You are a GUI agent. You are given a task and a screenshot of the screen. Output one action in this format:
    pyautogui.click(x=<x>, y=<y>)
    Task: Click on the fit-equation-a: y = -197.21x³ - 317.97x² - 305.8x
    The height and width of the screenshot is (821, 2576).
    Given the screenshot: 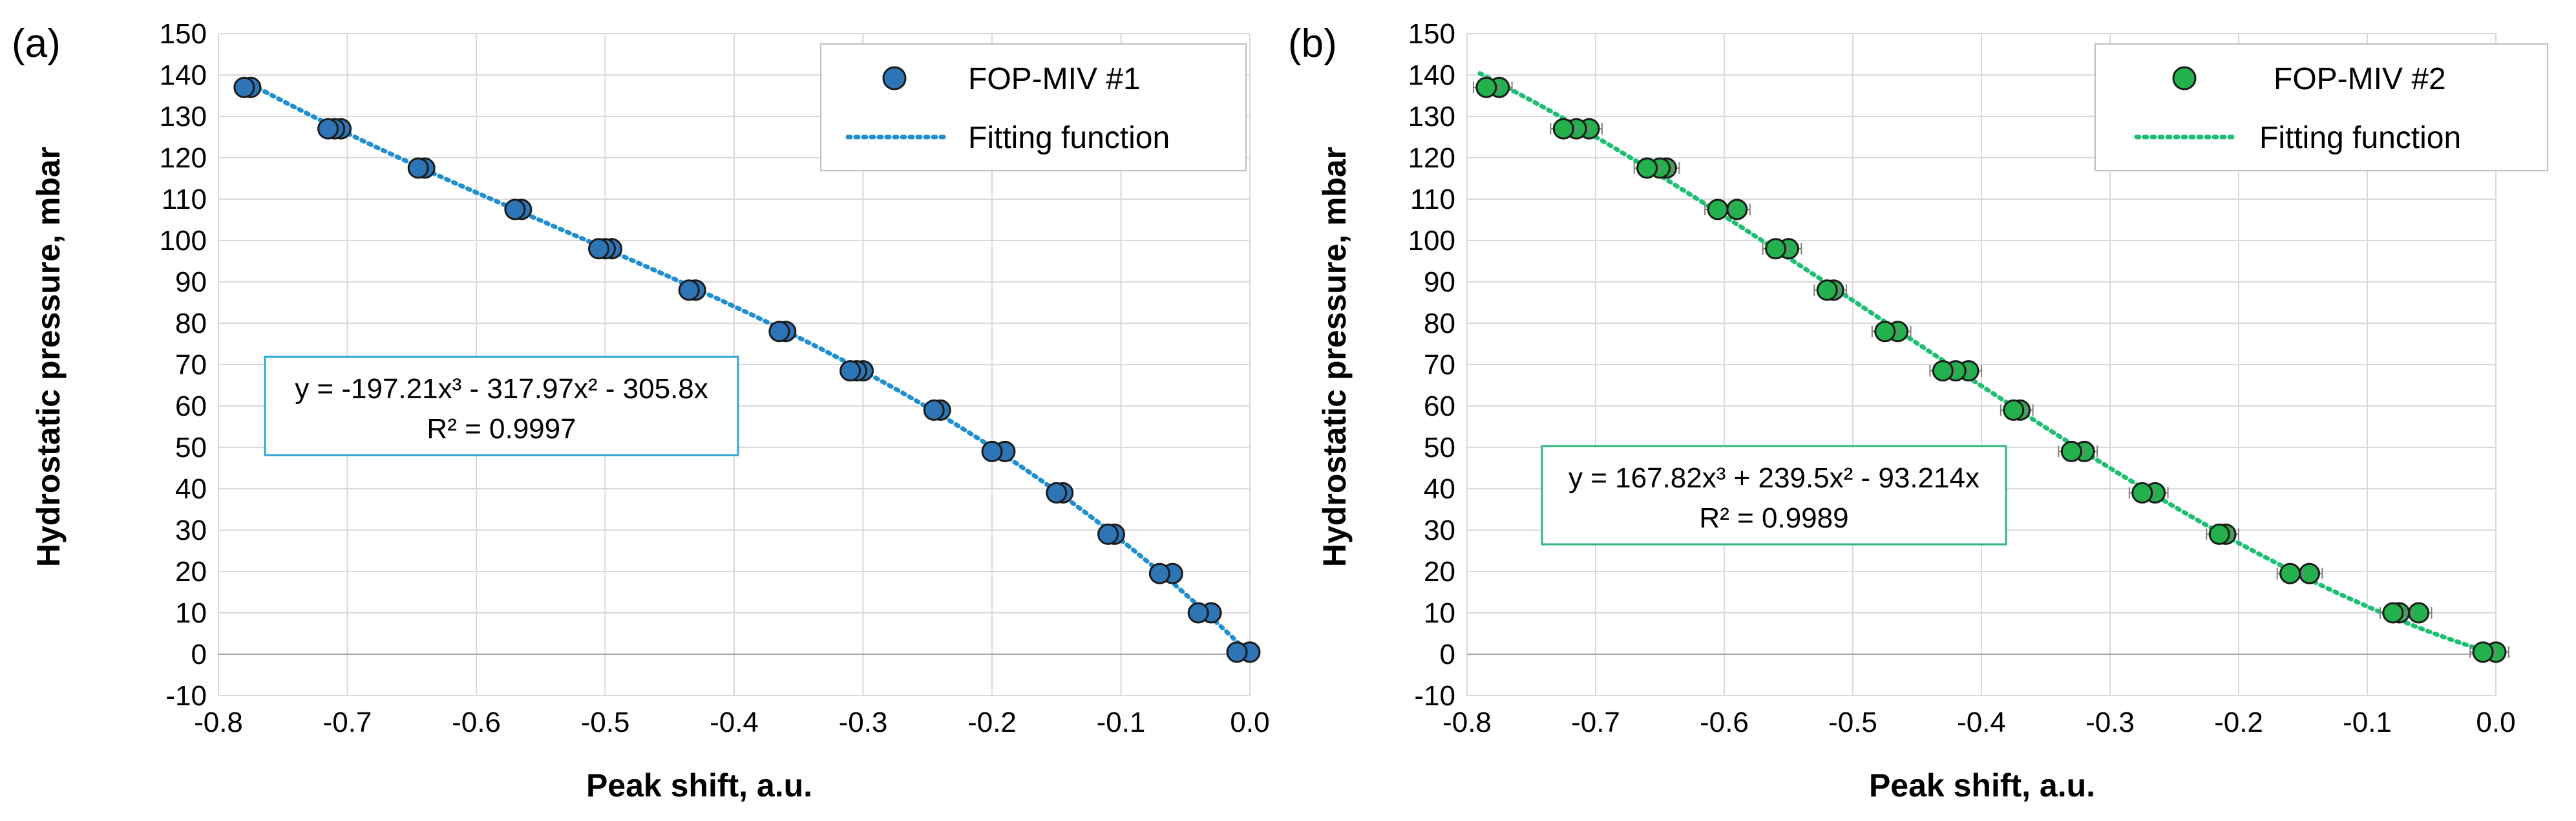 What is the action you would take?
    pyautogui.click(x=501, y=389)
    